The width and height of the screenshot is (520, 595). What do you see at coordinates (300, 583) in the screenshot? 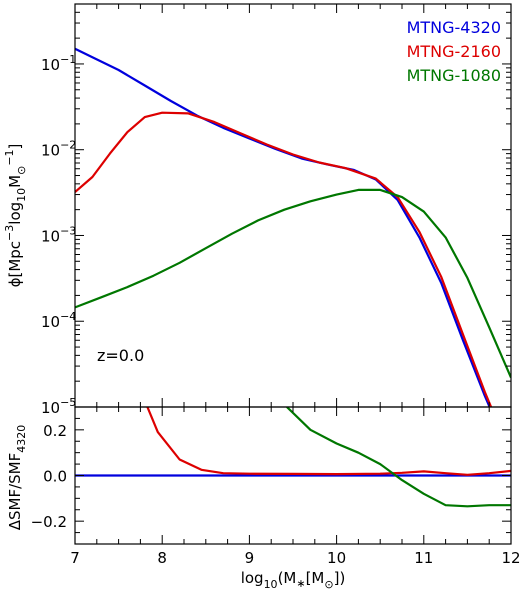
I see `x-axis-label-part: ∗` at bounding box center [300, 583].